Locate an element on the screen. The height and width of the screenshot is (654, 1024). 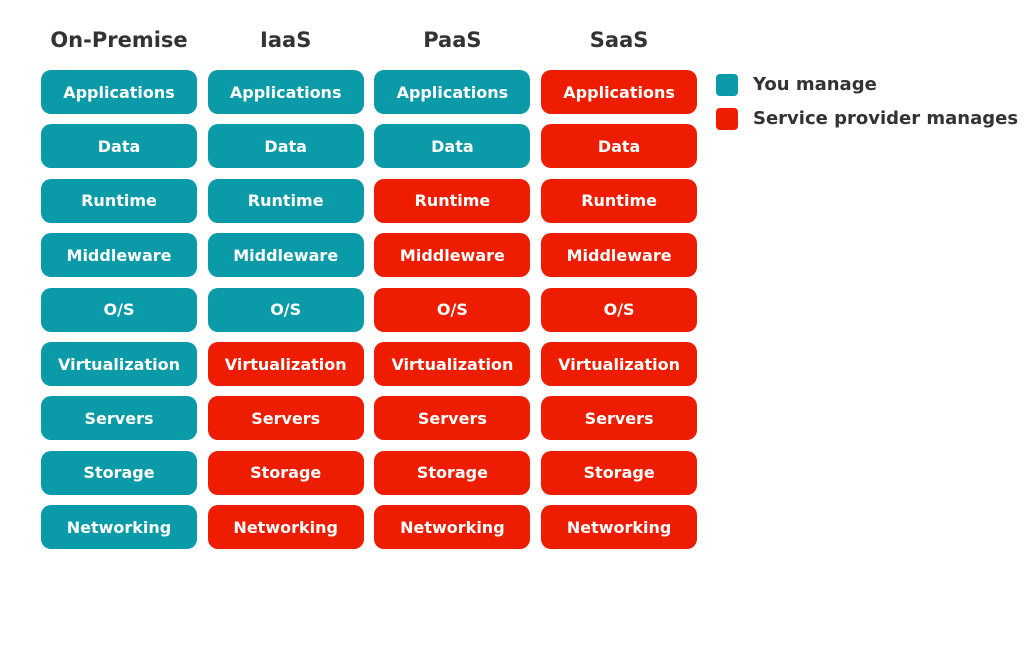
legend-label: You manage is located at coordinates (815, 84).